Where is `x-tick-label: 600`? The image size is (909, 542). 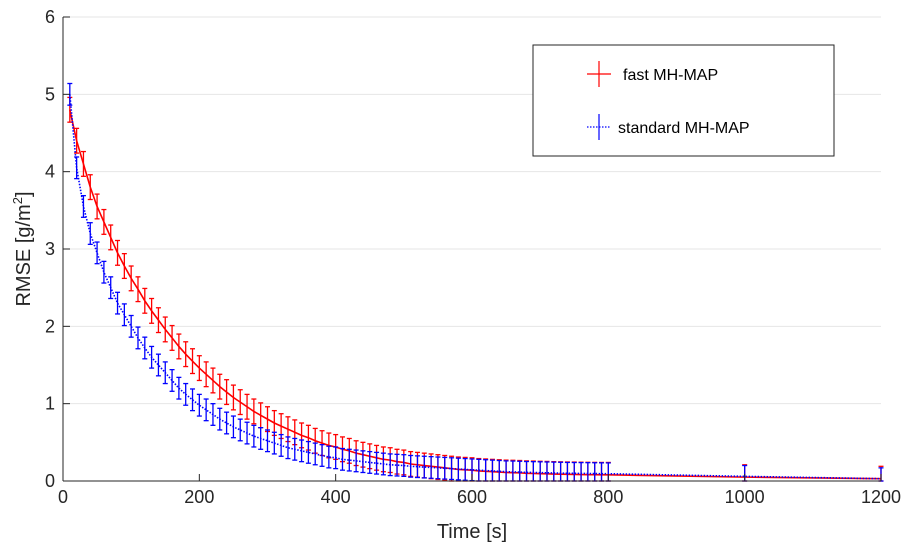 x-tick-label: 600 is located at coordinates (472, 497).